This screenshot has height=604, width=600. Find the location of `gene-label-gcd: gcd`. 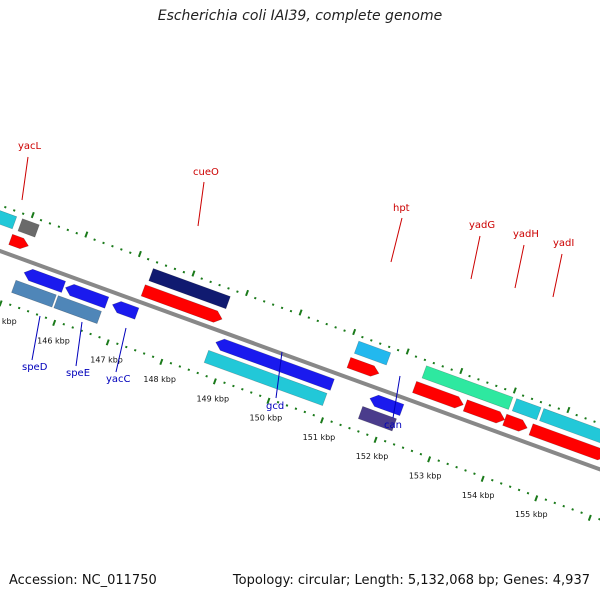

gene-label-gcd: gcd is located at coordinates (275, 406).